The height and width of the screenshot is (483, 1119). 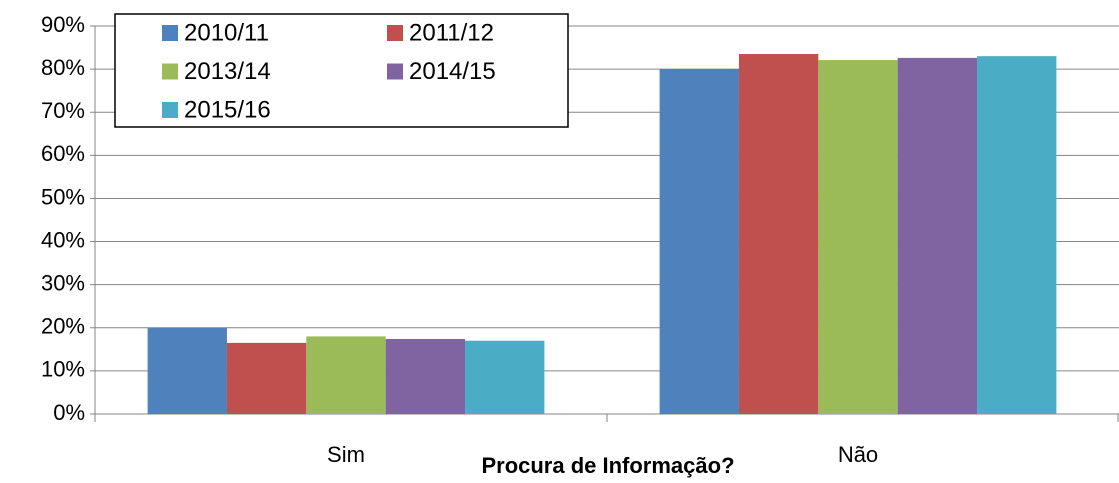 I want to click on legend-label: 2014/15, so click(x=452, y=71).